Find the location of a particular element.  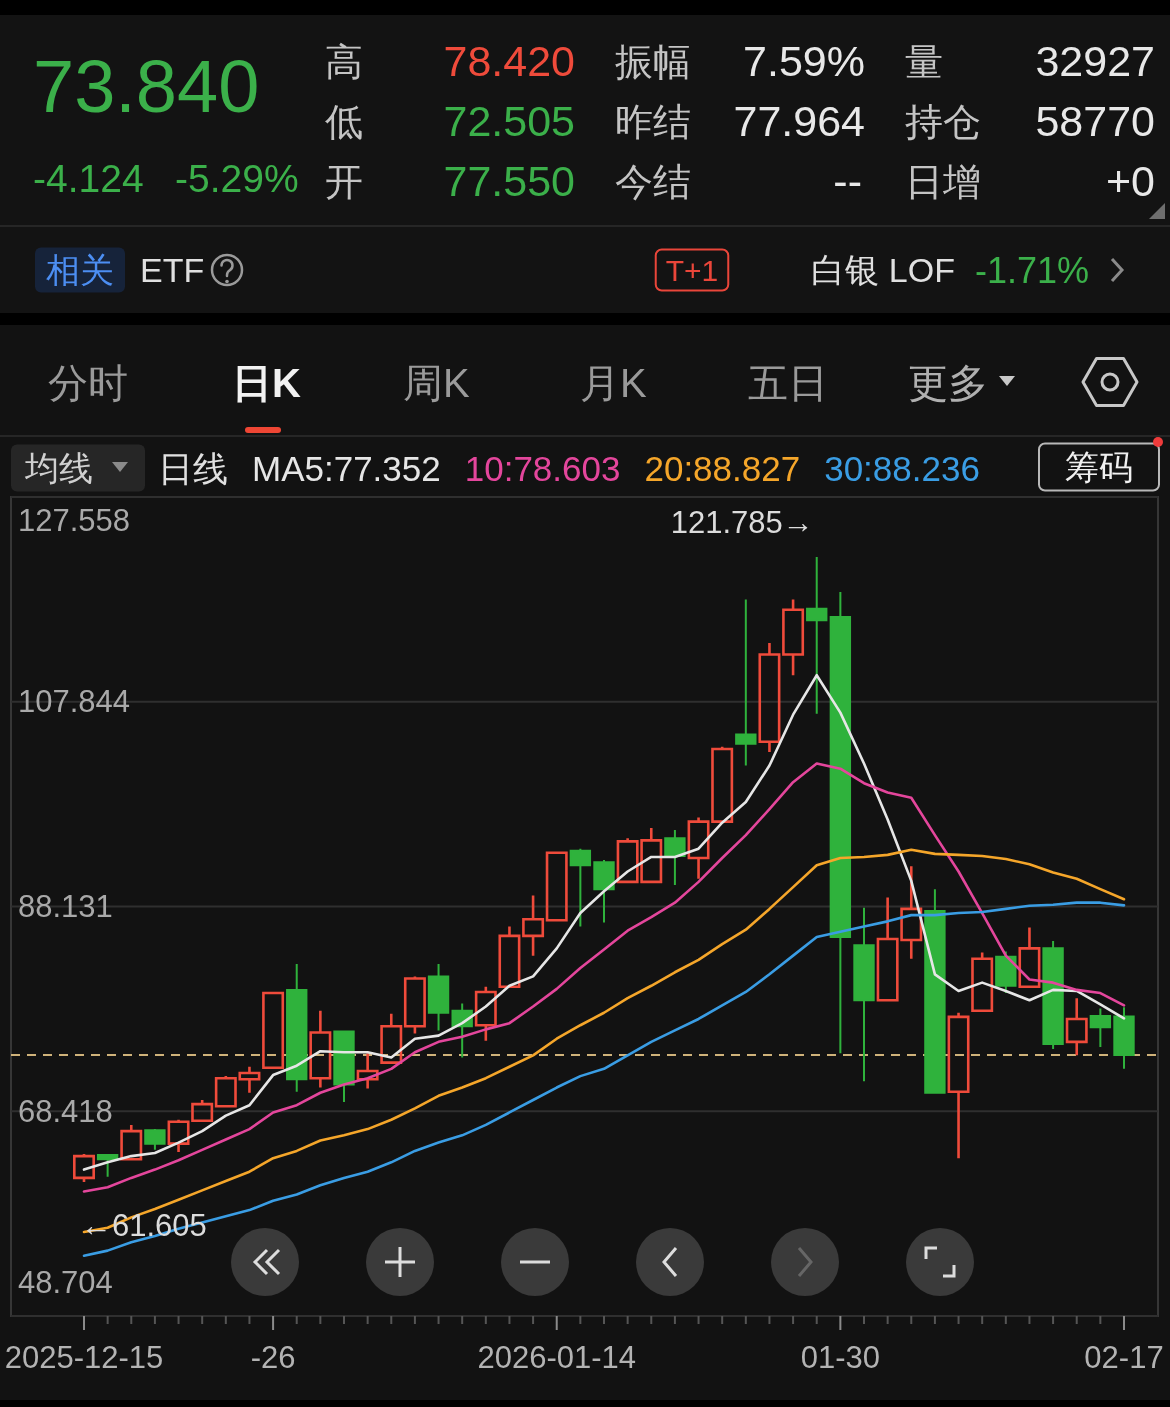

text: 73.840 is located at coordinates (146, 86).